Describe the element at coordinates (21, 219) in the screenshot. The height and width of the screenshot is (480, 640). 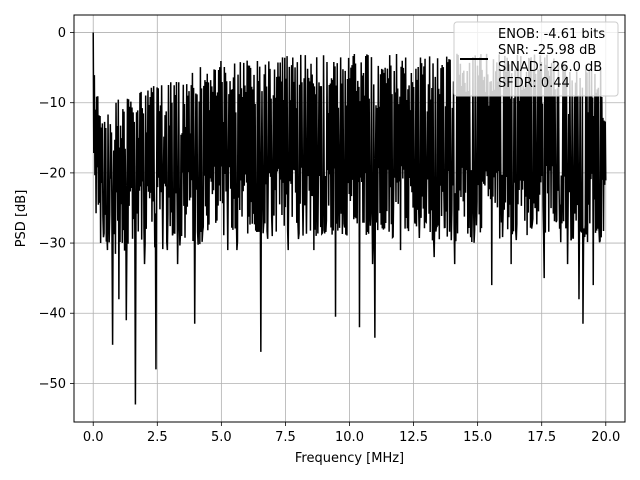
I see `y-axis-label: PSD [dB]` at that location.